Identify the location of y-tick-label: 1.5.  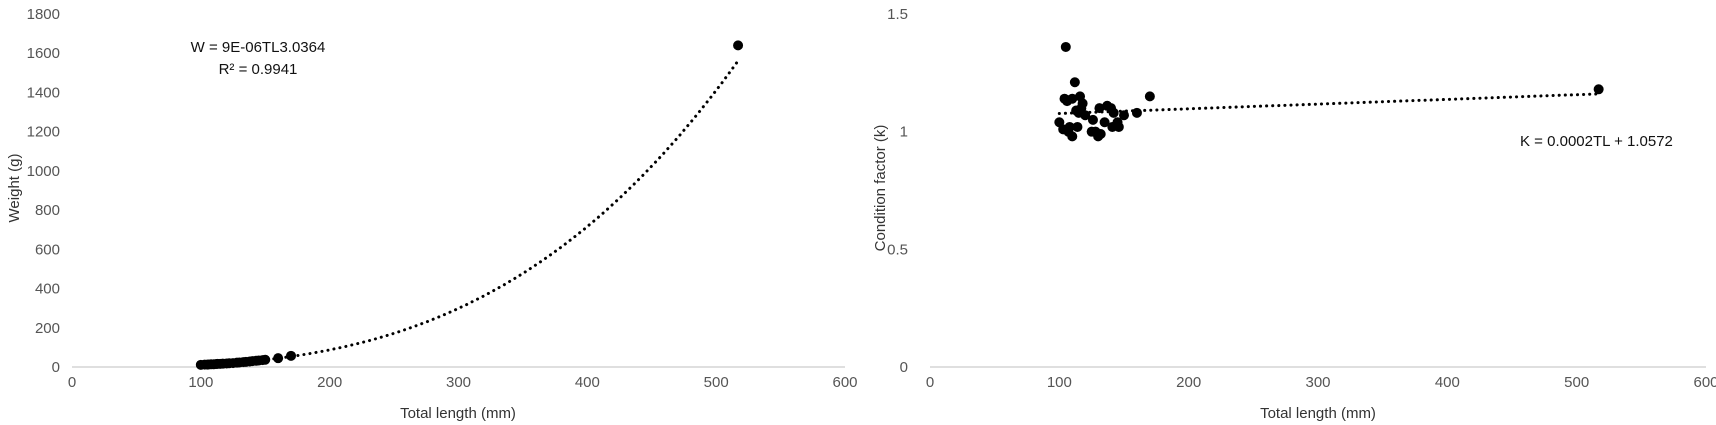
(897, 14).